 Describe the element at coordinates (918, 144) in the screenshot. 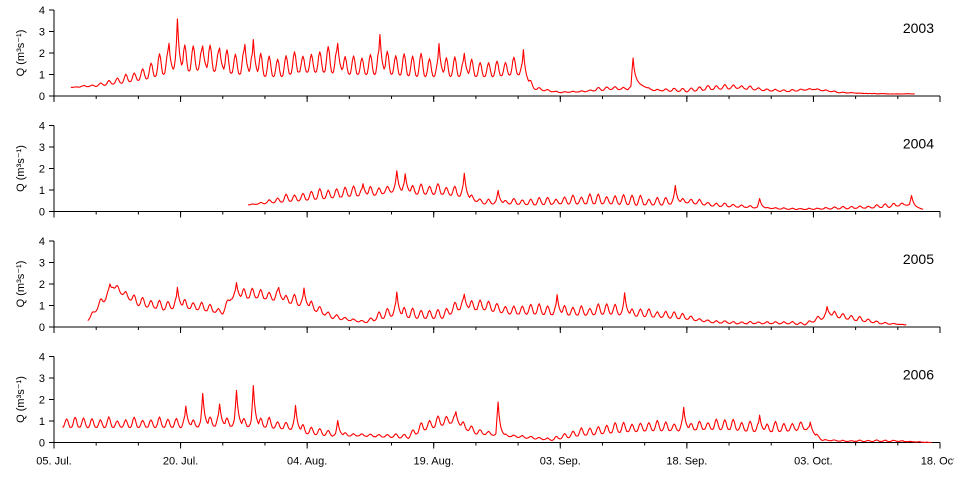

I see `year-label: 2004` at that location.